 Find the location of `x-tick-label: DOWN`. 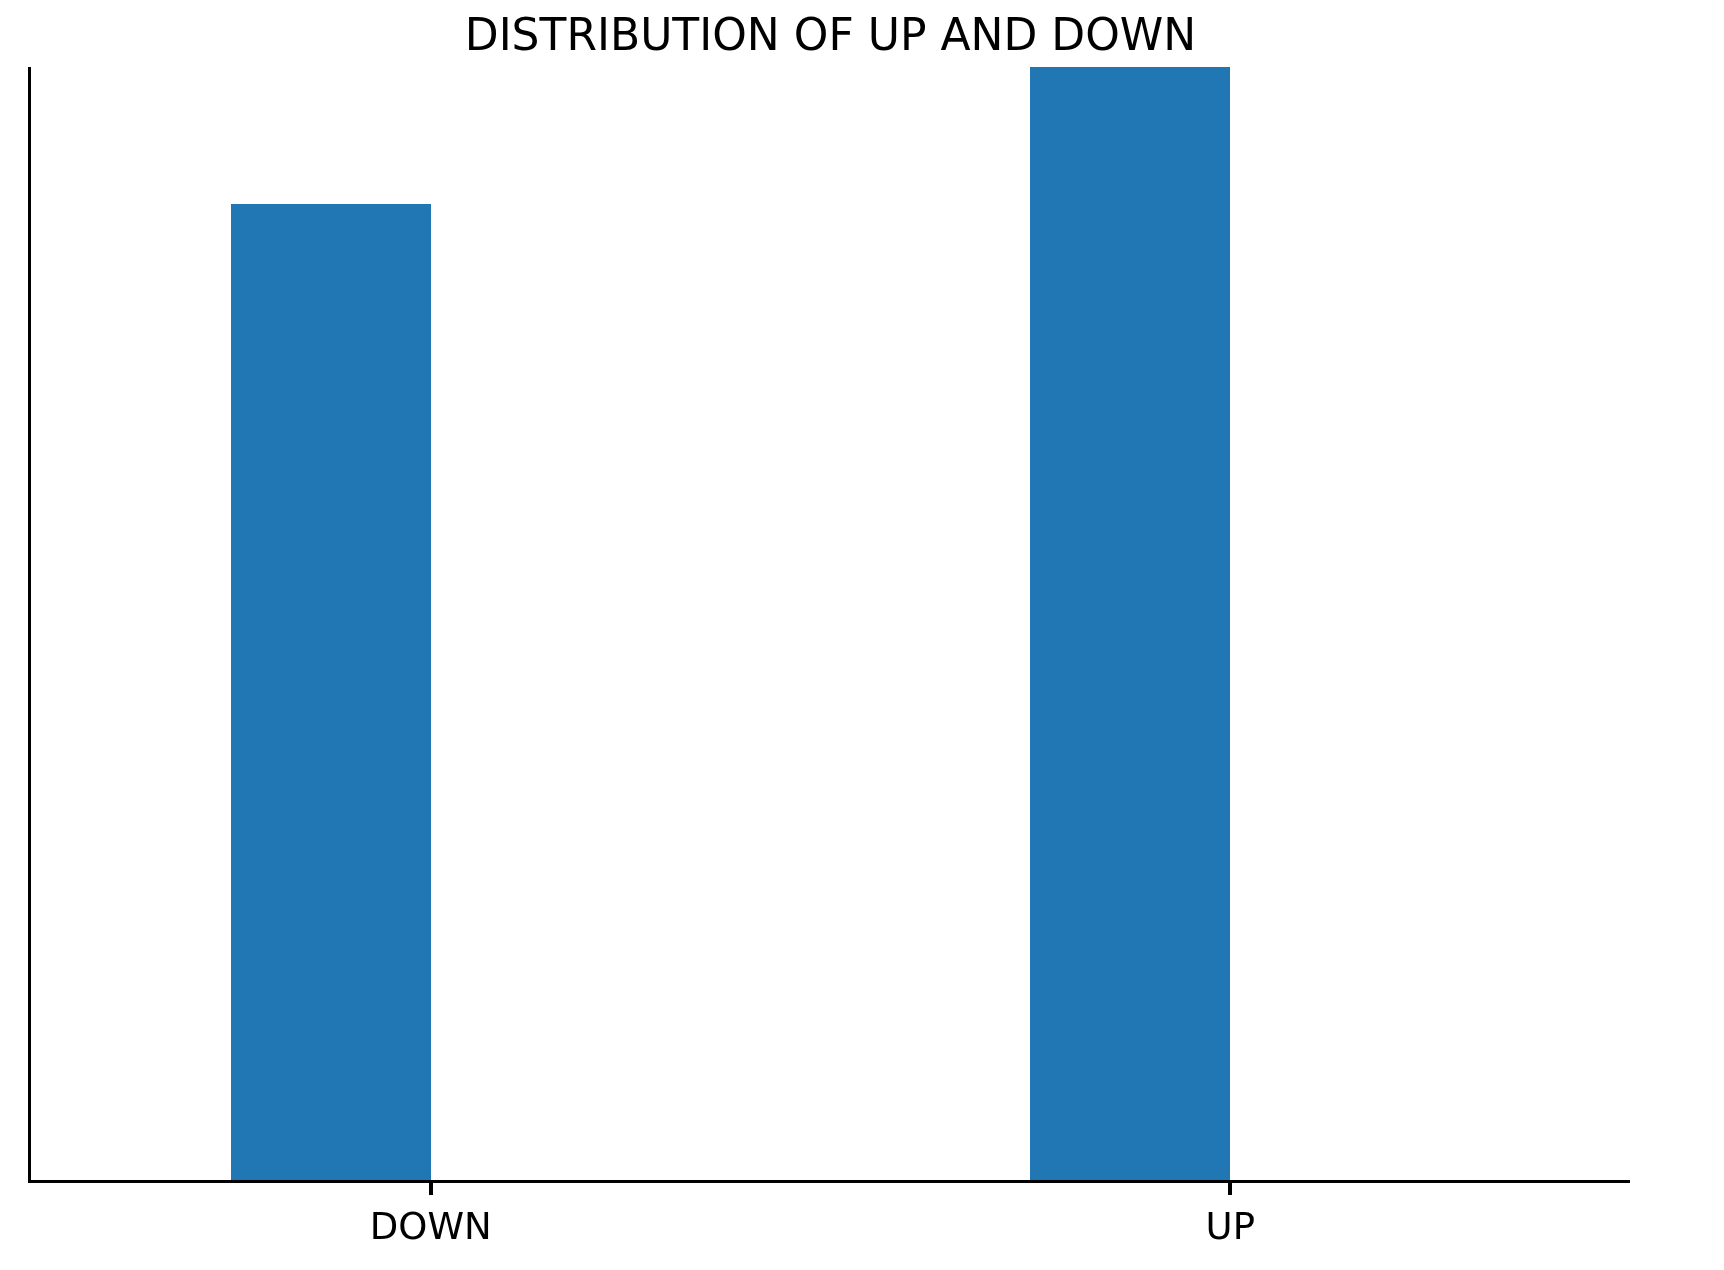

x-tick-label: DOWN is located at coordinates (430, 1227).